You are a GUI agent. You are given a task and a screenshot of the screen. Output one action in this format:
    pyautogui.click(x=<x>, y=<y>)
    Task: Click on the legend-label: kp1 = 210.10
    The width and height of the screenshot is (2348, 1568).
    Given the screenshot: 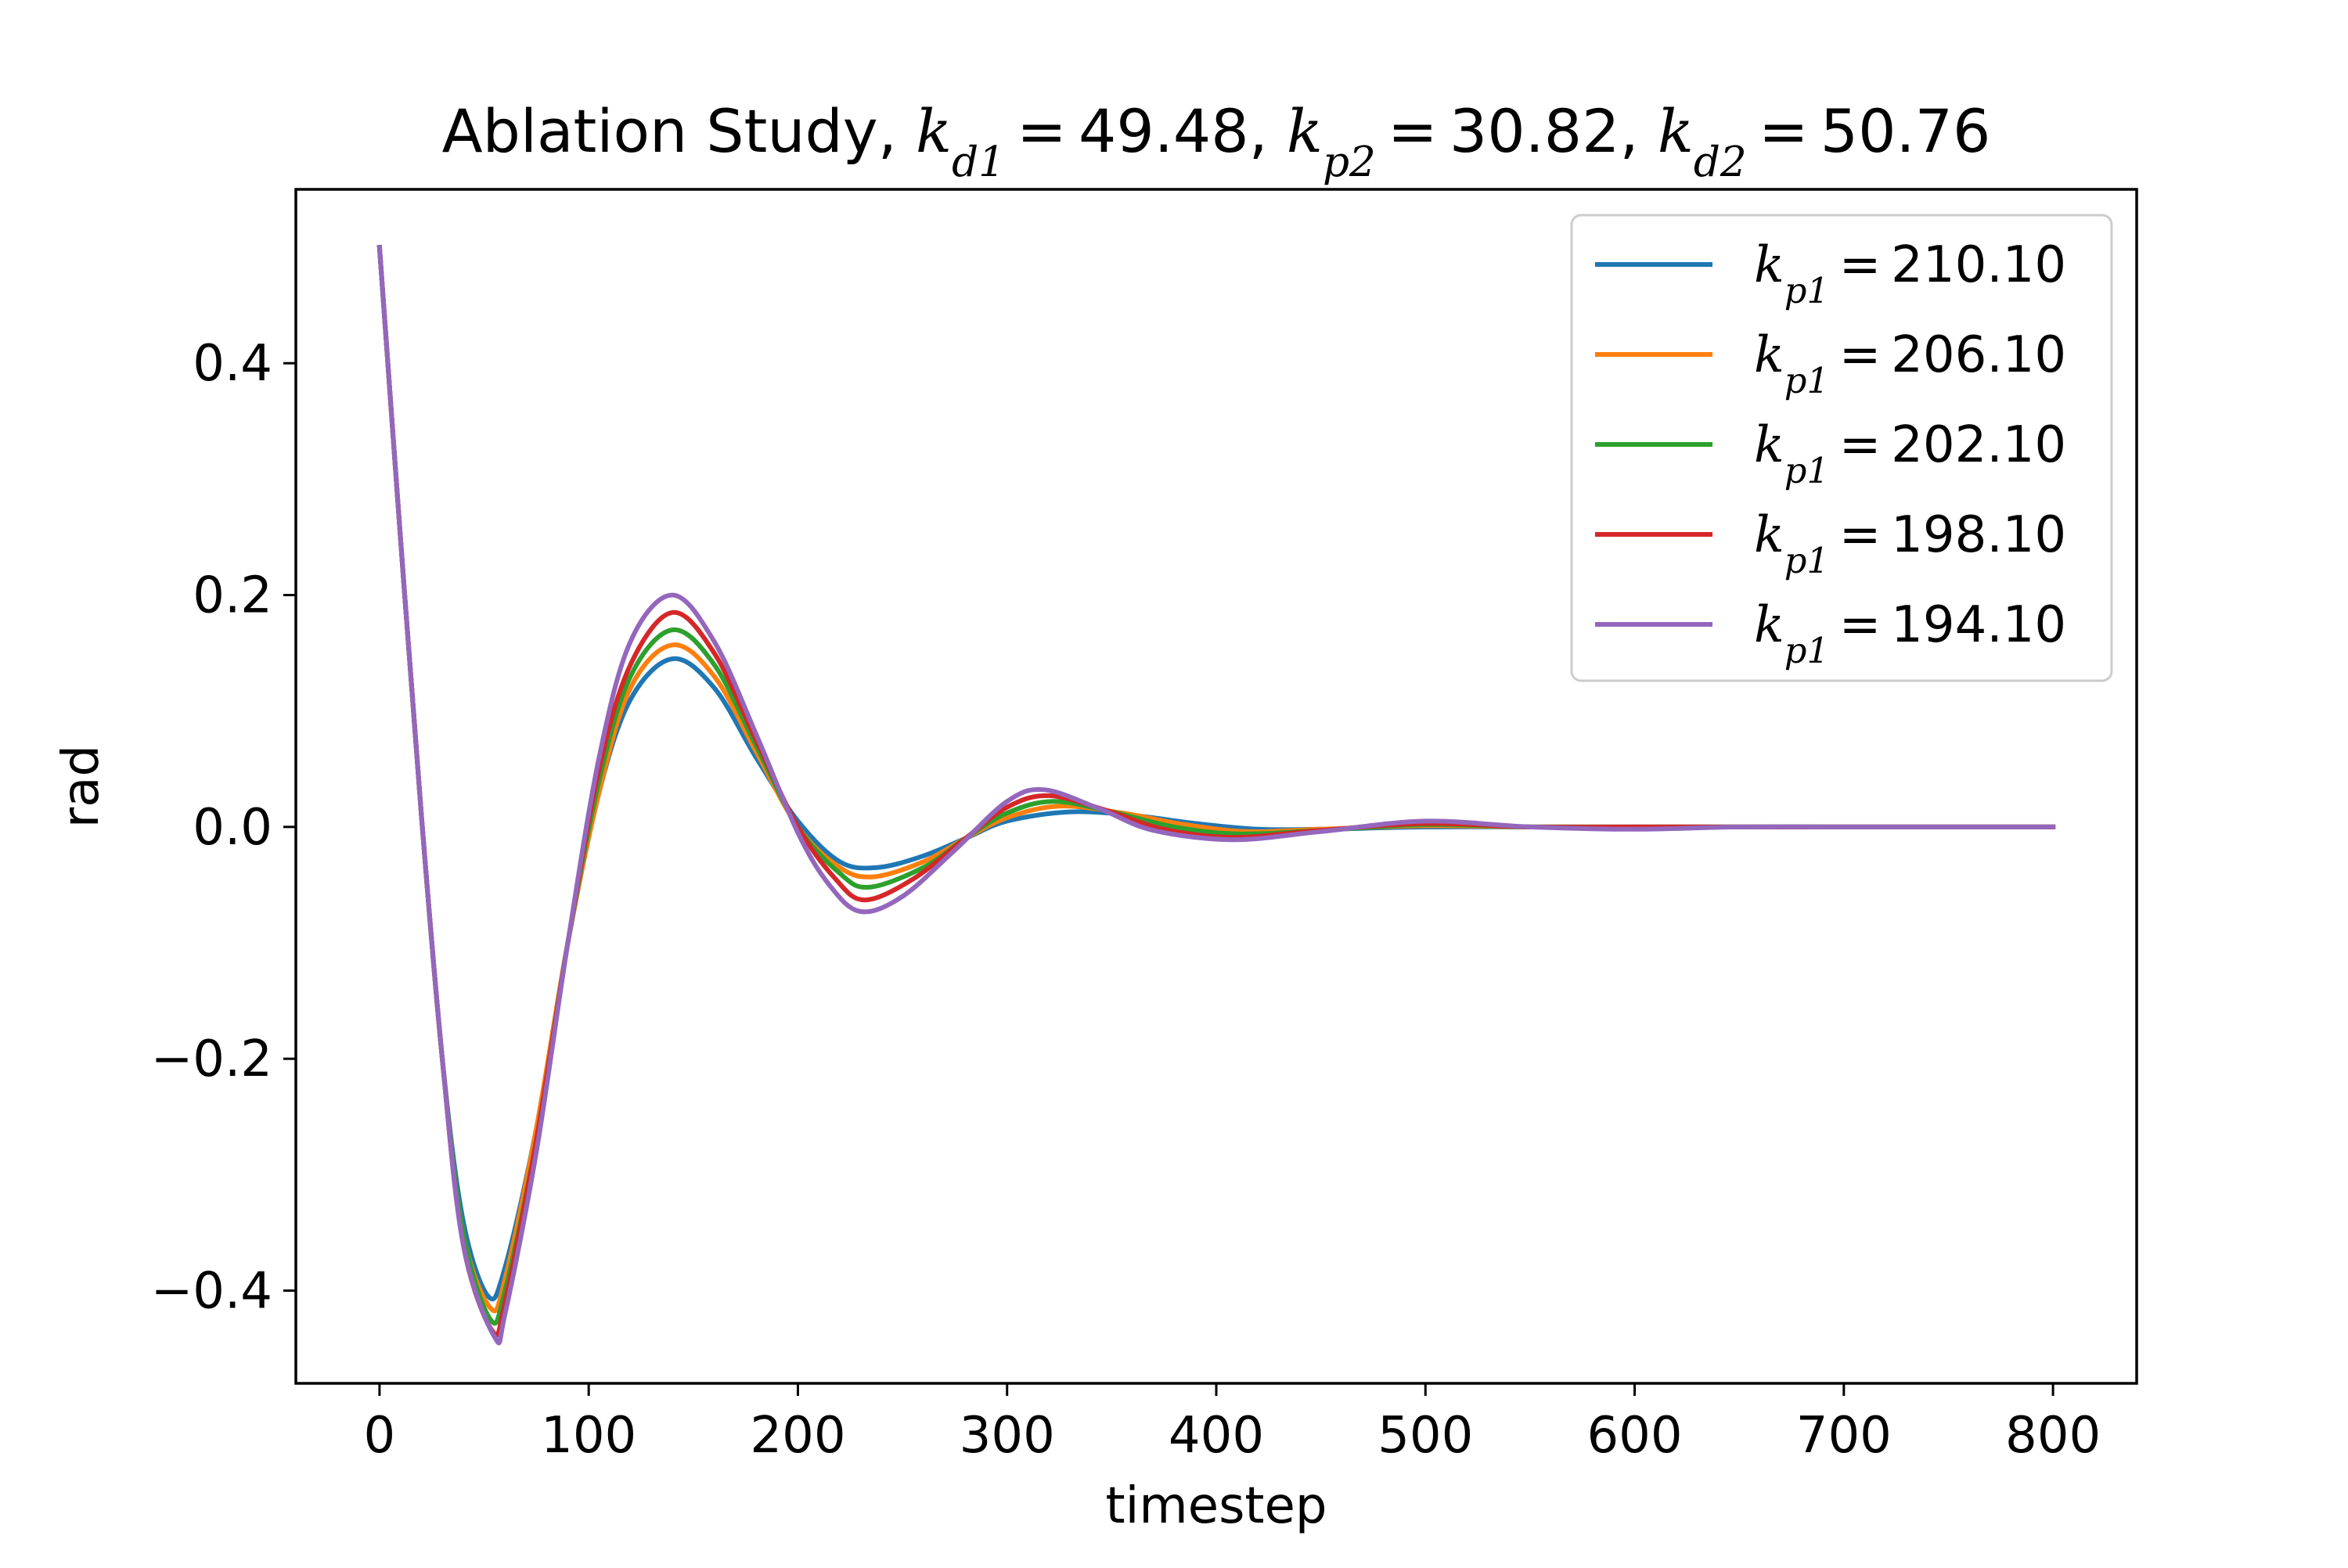 What is the action you would take?
    pyautogui.click(x=1910, y=274)
    